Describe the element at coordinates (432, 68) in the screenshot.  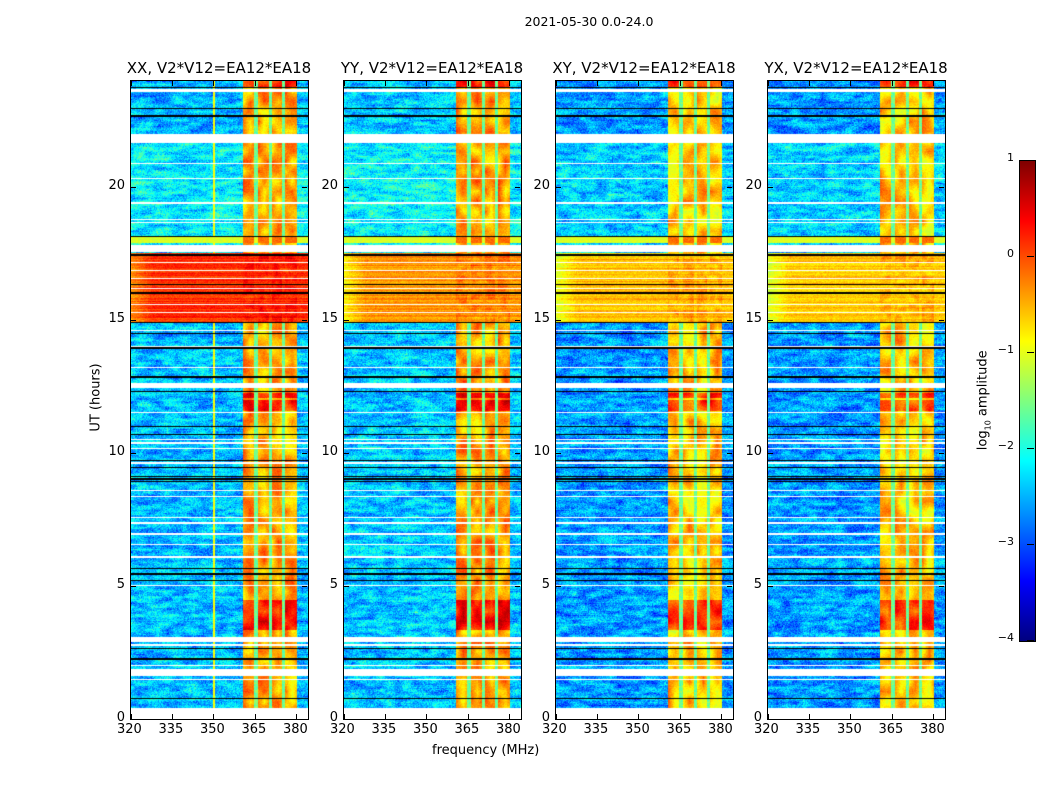
I see `panel-title: YY, V2*V12=EA12*EA18` at that location.